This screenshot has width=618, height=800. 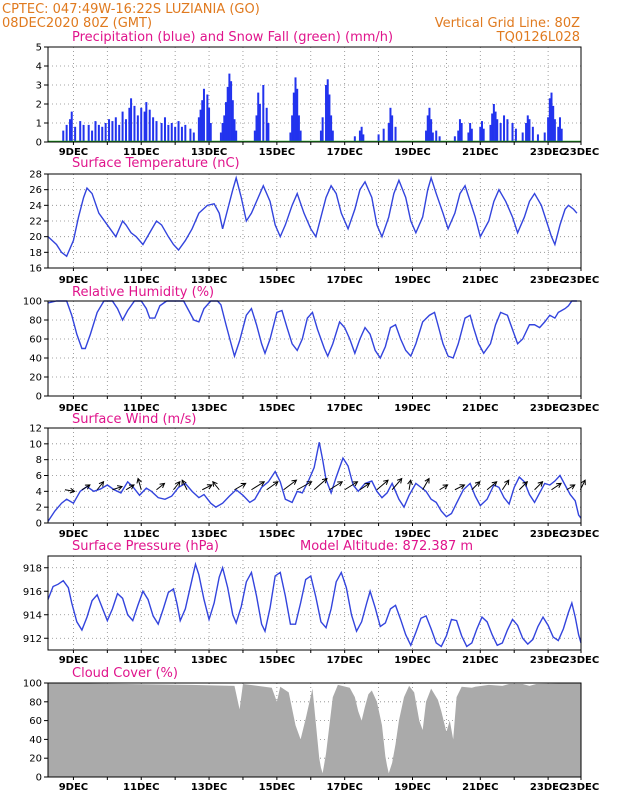 What do you see at coordinates (32, 615) in the screenshot?
I see `y-tick-label: 914` at bounding box center [32, 615].